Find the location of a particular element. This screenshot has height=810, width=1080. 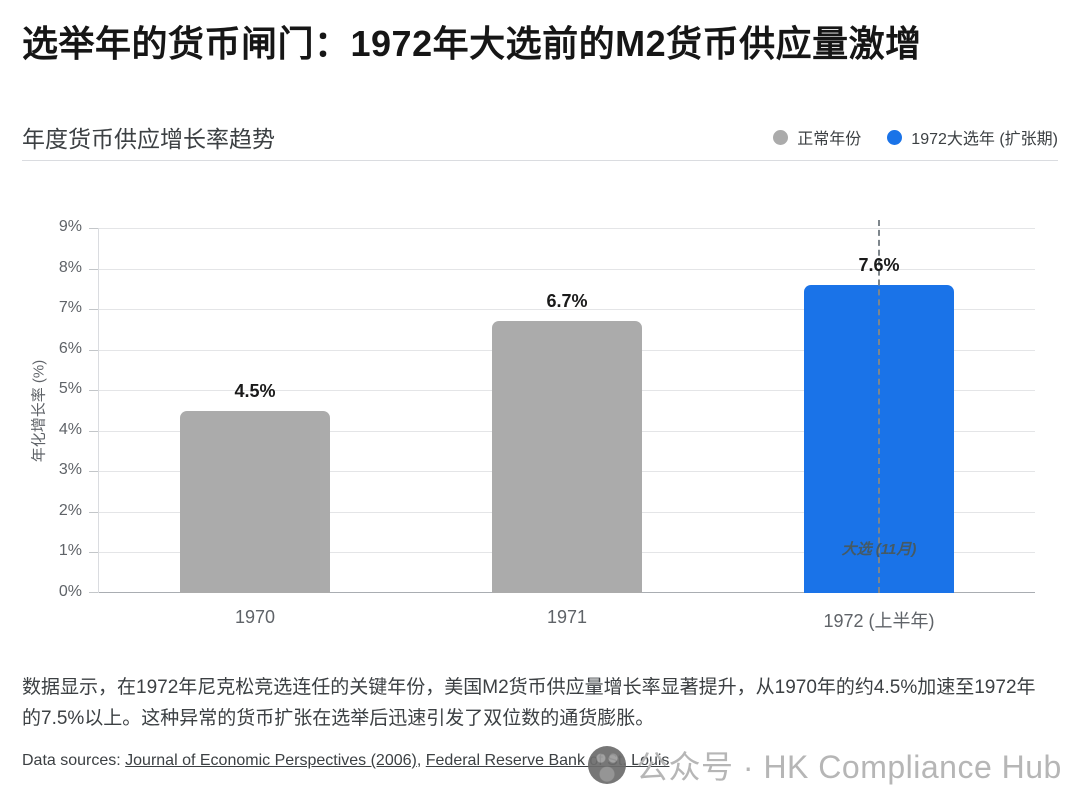

bar-1970 is located at coordinates (255, 501).